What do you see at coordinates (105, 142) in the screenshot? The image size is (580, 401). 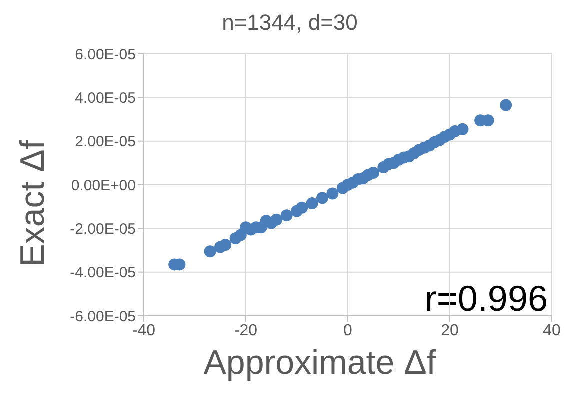 I see `y-tick-label: 2.00E-05` at bounding box center [105, 142].